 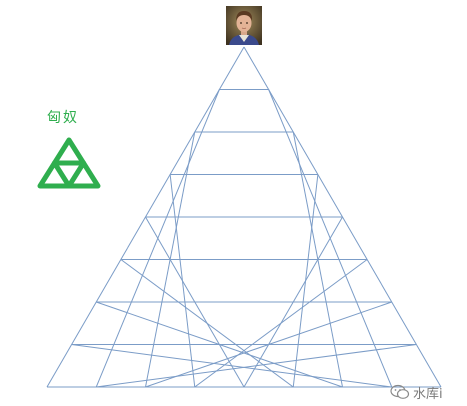 What do you see at coordinates (400, 391) in the screenshot?
I see `wechat-icon` at bounding box center [400, 391].